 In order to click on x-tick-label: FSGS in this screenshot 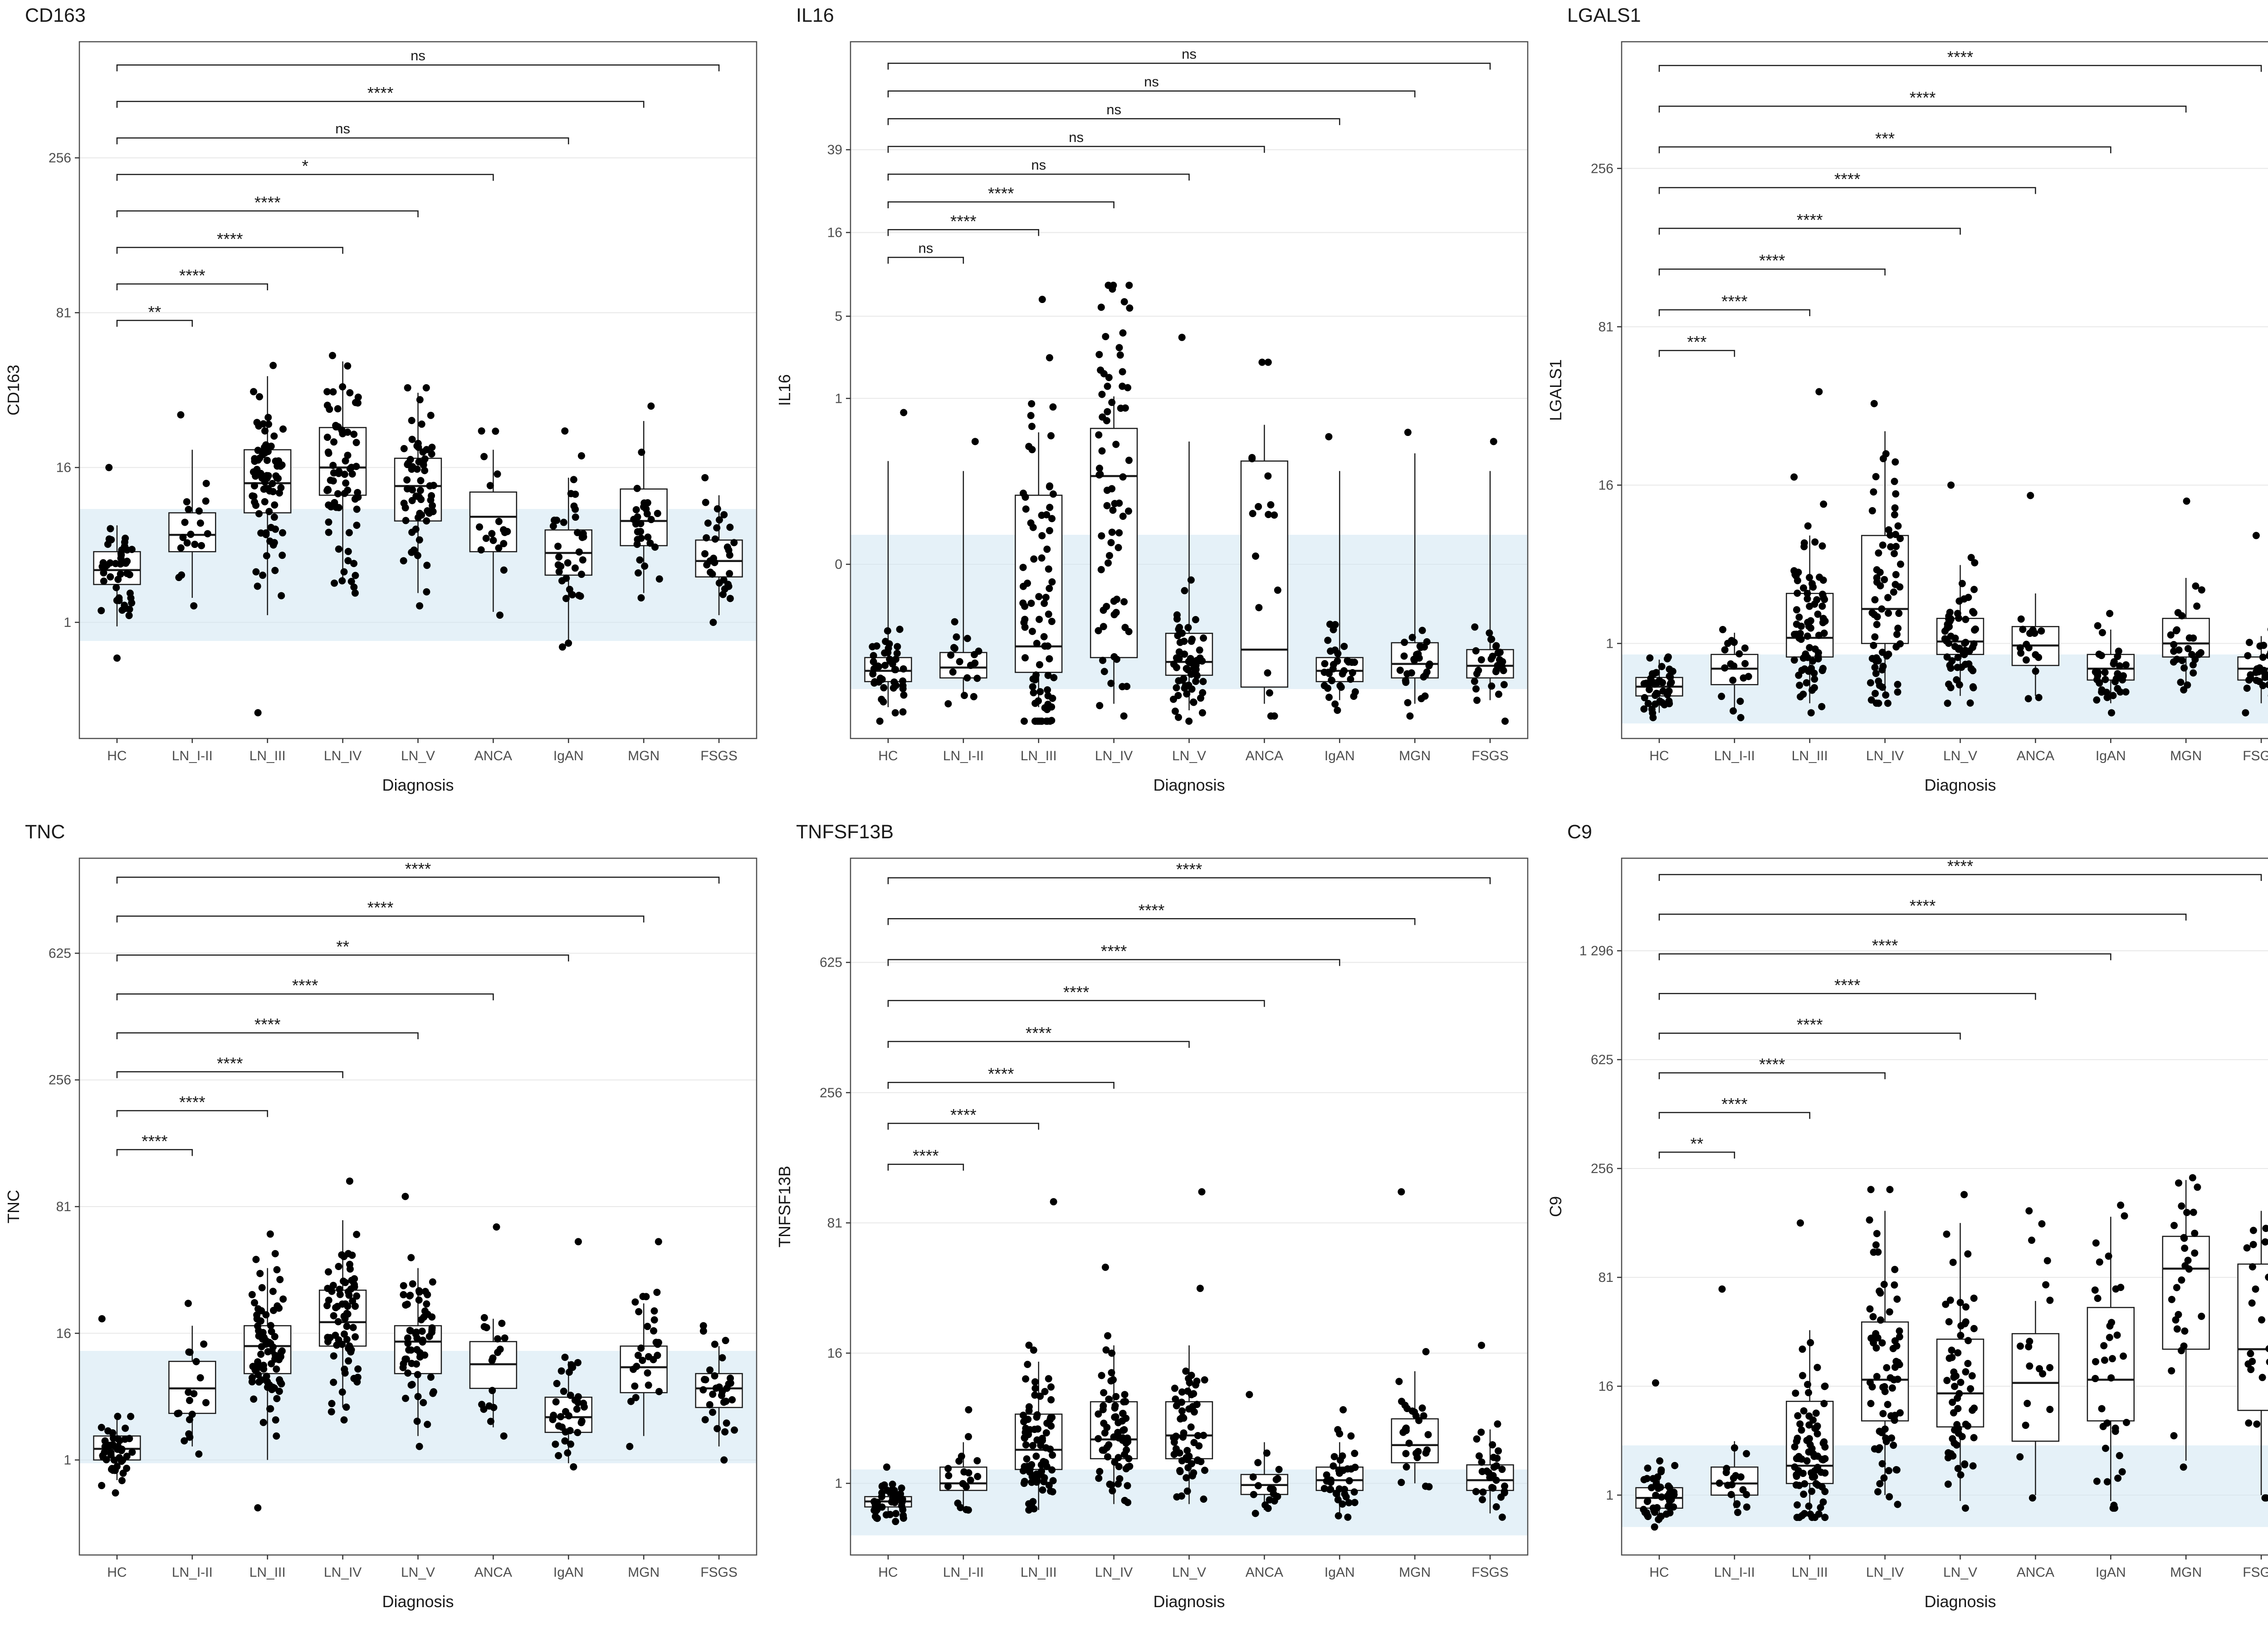, I will do `click(719, 755)`.